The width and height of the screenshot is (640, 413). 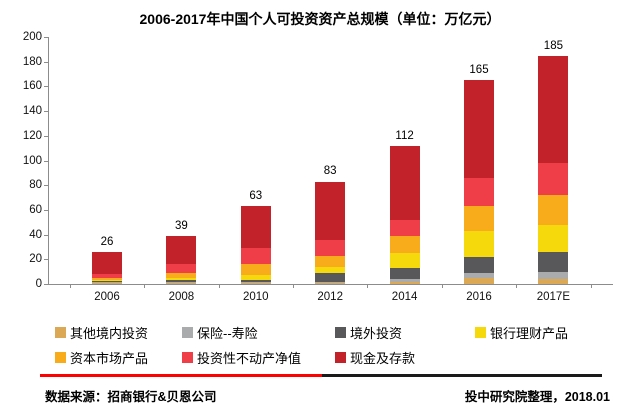 I want to click on stacked-bar-2016, so click(x=479, y=182).